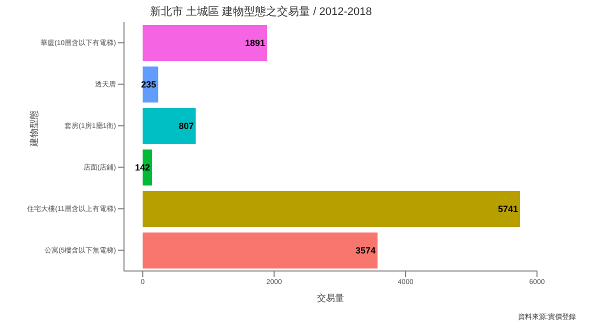  Describe the element at coordinates (261, 11) in the screenshot. I see `chart-title: 新北市 土城區 建物型態之交易量 / 2012-2018` at that location.